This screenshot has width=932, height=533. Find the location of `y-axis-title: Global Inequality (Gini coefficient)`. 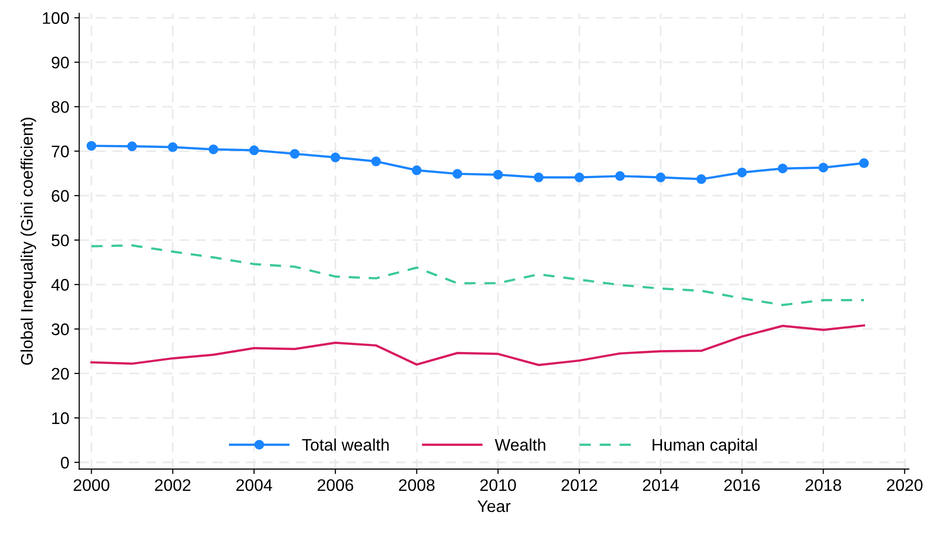

y-axis-title: Global Inequality (Gini coefficient) is located at coordinates (28, 241).